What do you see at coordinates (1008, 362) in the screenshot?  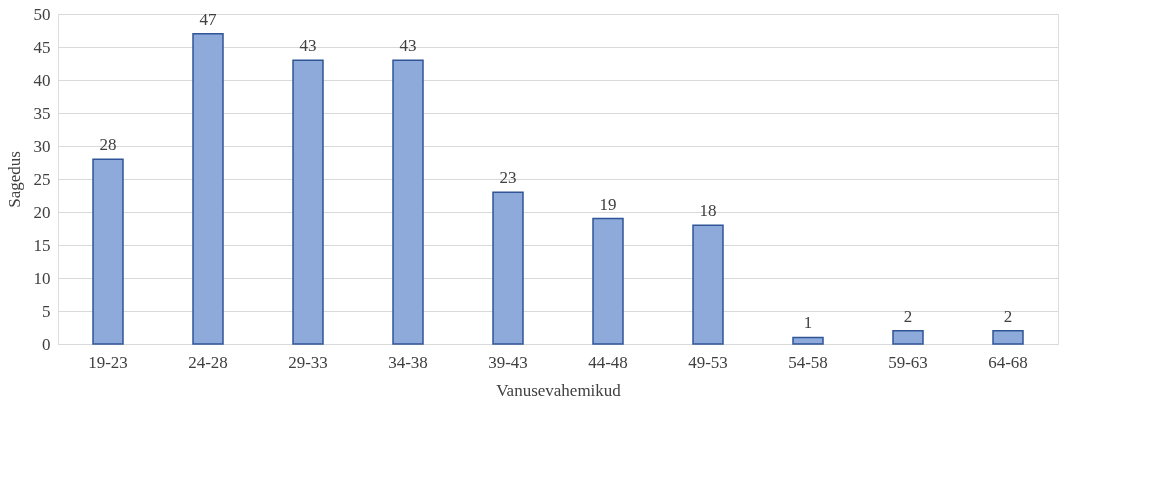 I see `x-tick-label: 64-68` at bounding box center [1008, 362].